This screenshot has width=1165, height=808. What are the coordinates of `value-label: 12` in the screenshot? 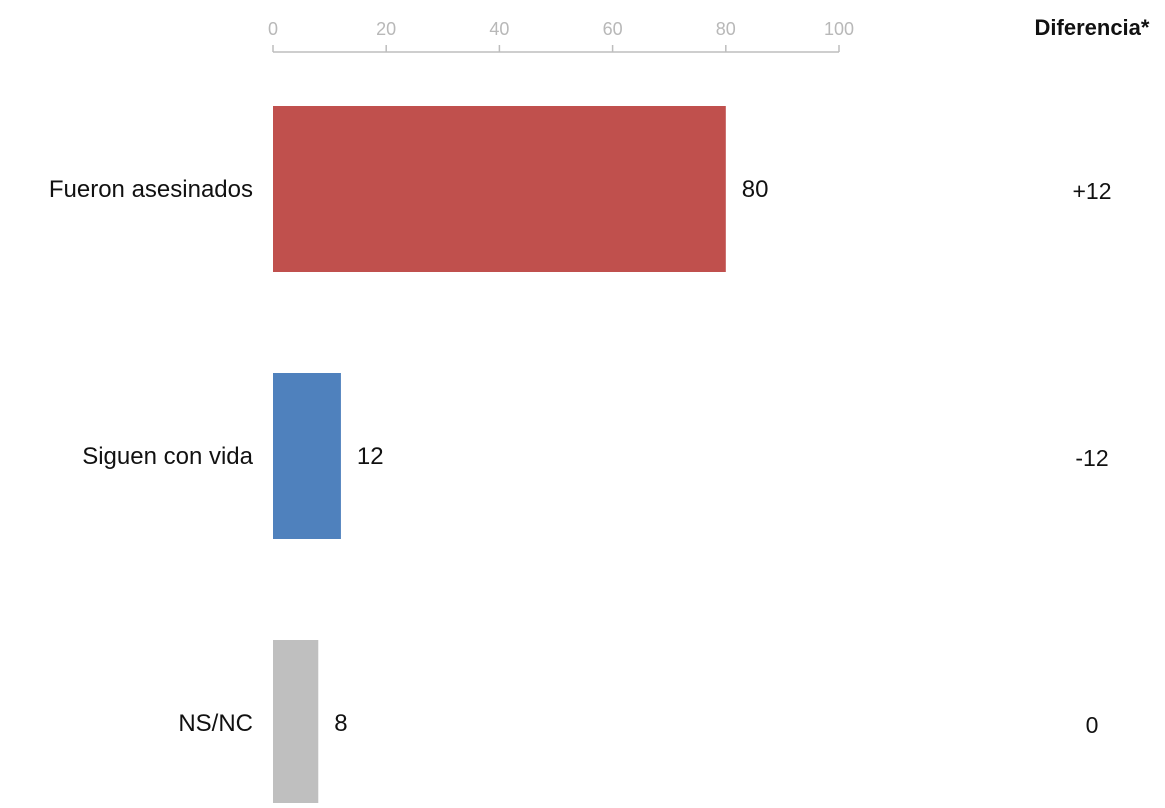 It's located at (370, 456).